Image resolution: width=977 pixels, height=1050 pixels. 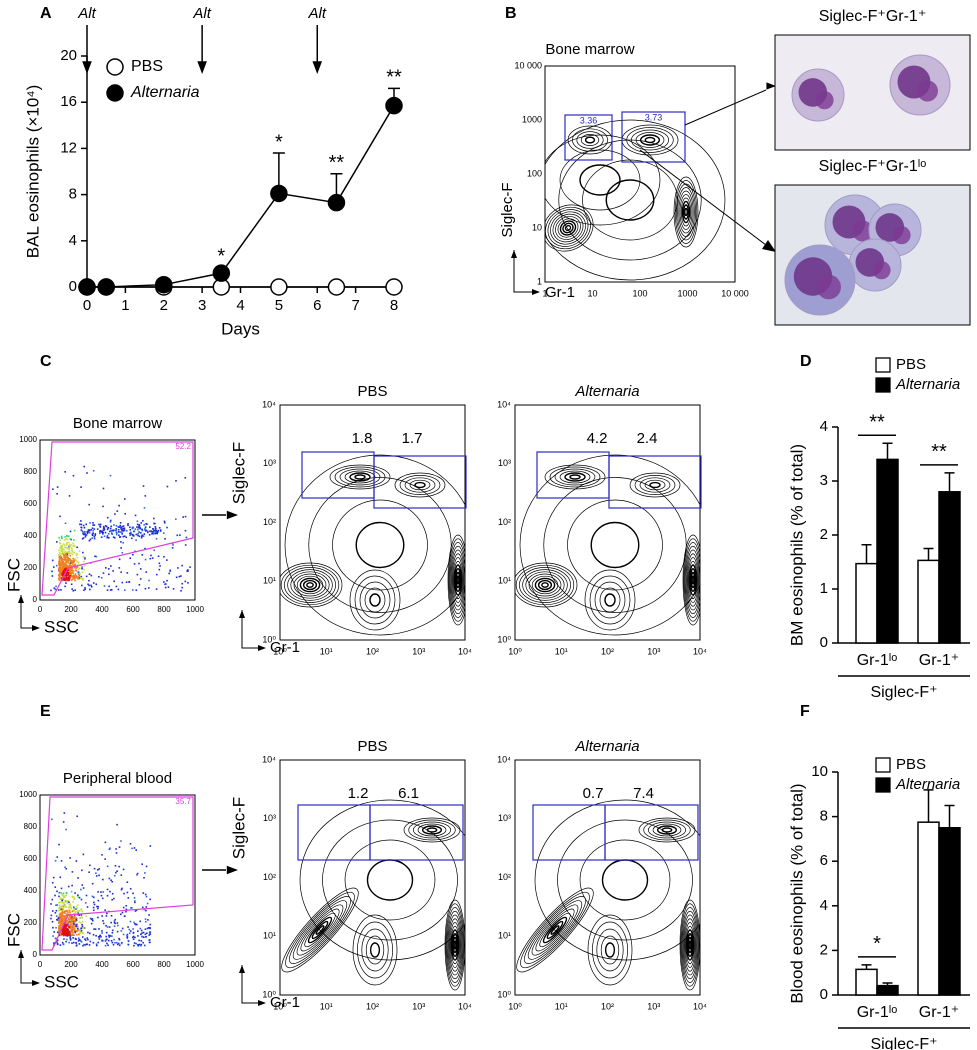 What do you see at coordinates (372, 651) in the screenshot?
I see `x-tick-label: 10²` at bounding box center [372, 651].